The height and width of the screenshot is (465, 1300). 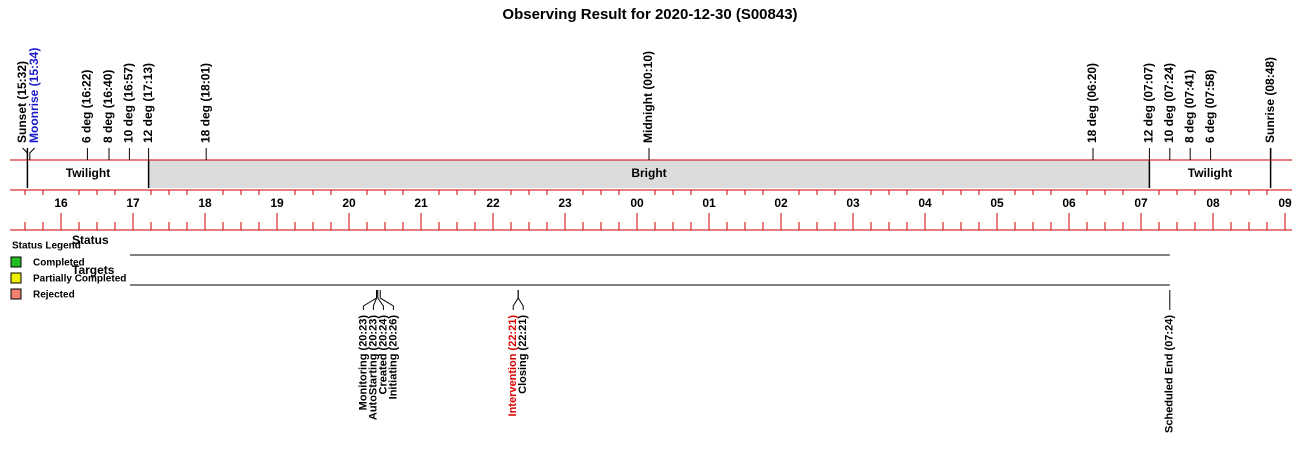 I want to click on event-label: Monitoring (20:23), so click(x=363, y=363).